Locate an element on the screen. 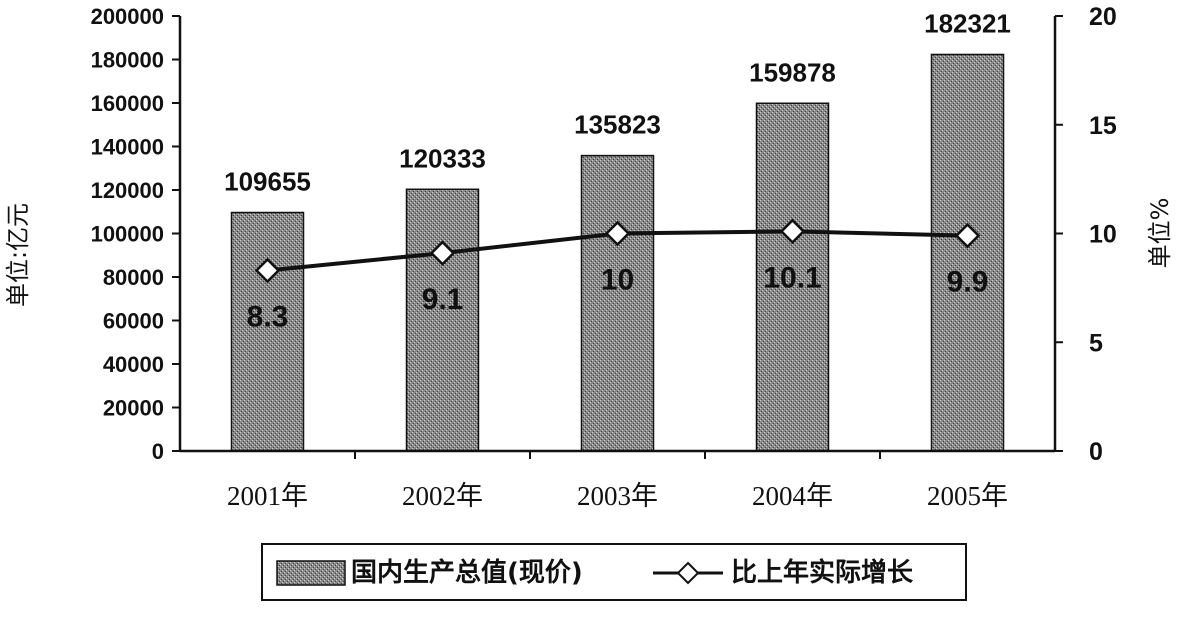 This screenshot has width=1192, height=624. category-labels: 2001年 2002年 2003年 2004年 2005年 is located at coordinates (617, 496).